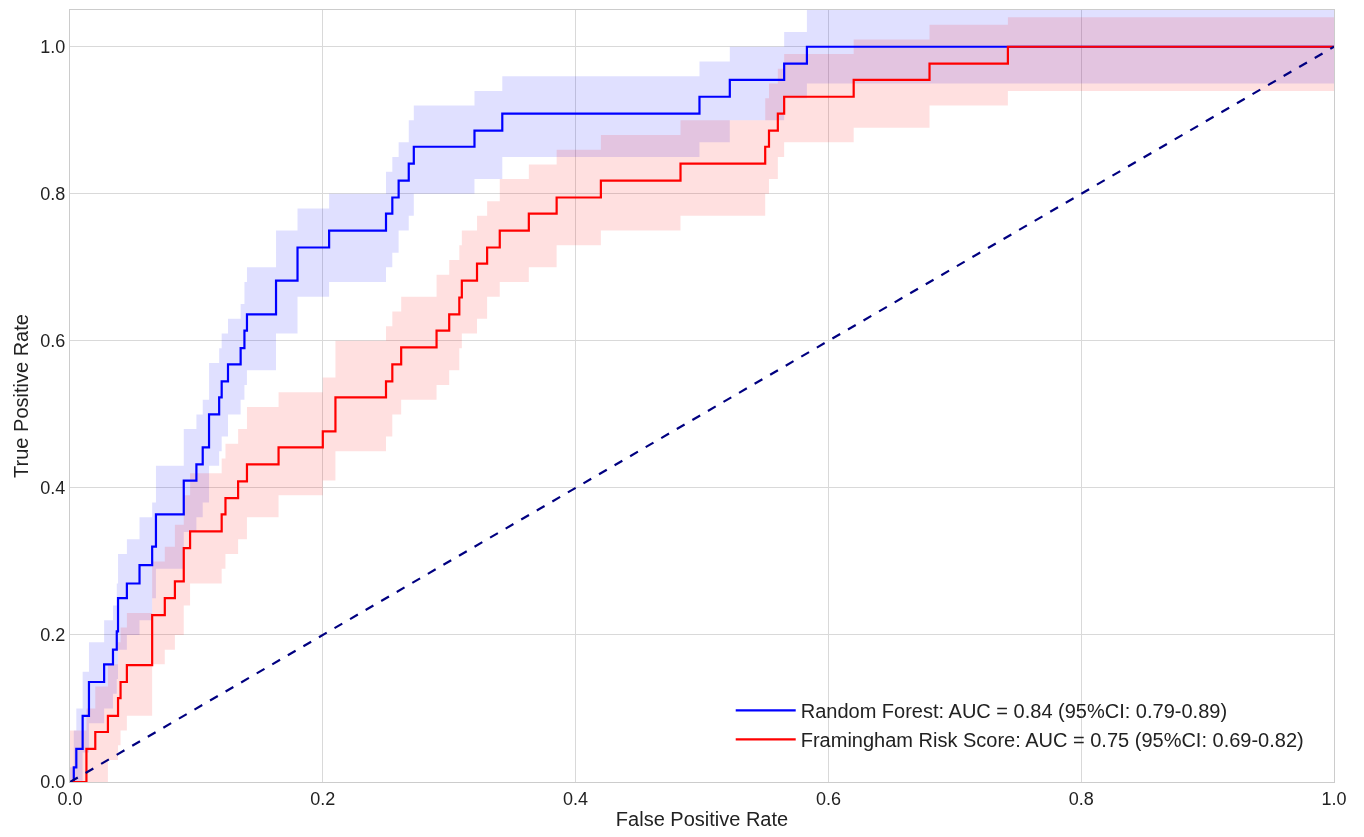 This screenshot has height=837, width=1364. I want to click on y-tick-label: 0.8, so click(53, 194).